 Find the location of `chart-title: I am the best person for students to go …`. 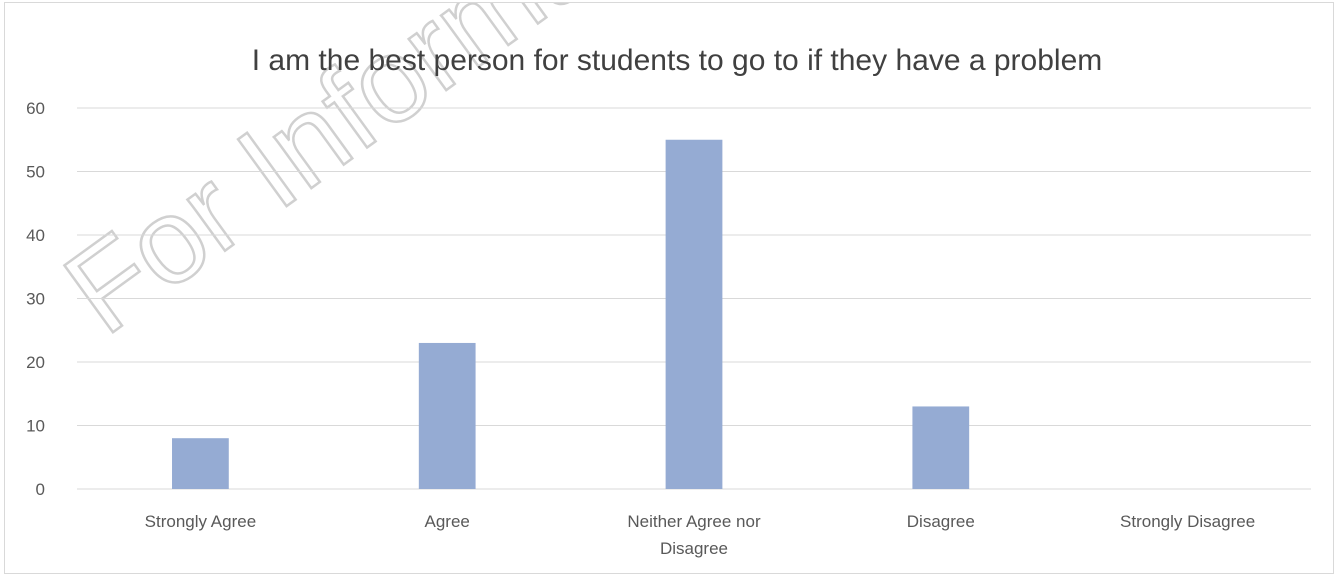

chart-title: I am the best person for students to go … is located at coordinates (677, 60).